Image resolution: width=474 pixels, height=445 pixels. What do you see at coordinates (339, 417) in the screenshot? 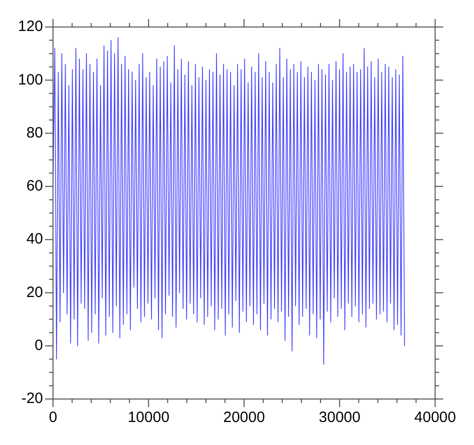
I see `x-tick-label: 30000` at bounding box center [339, 417].